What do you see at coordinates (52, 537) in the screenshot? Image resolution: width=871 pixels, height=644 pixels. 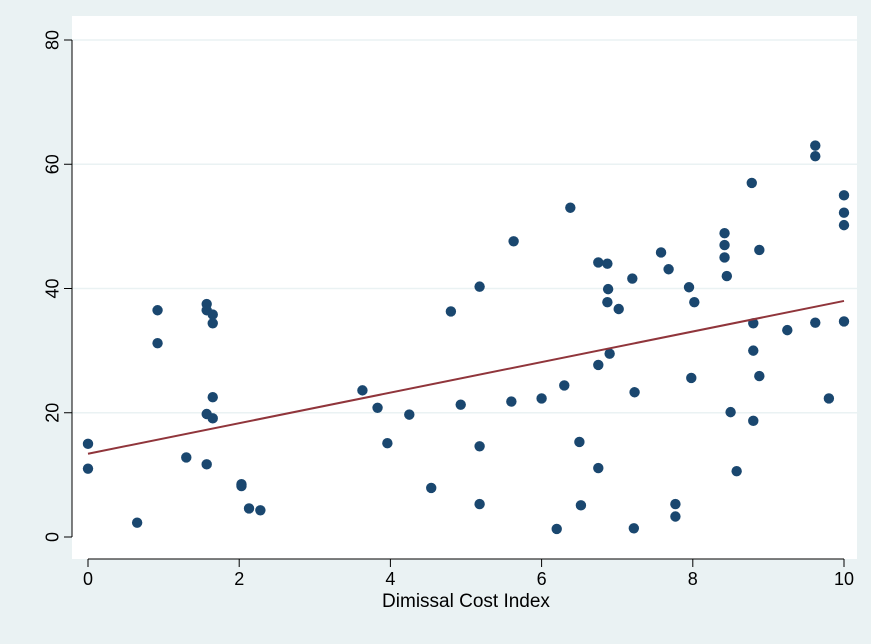 I see `y-tick-label-0: 0` at bounding box center [52, 537].